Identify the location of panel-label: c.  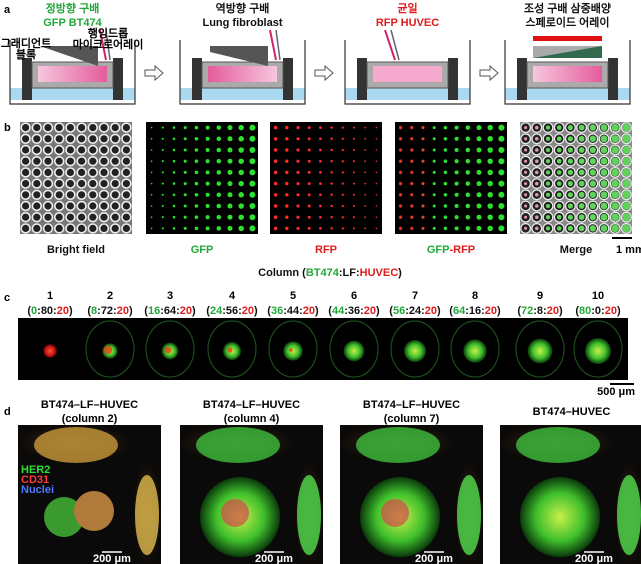
(7, 298).